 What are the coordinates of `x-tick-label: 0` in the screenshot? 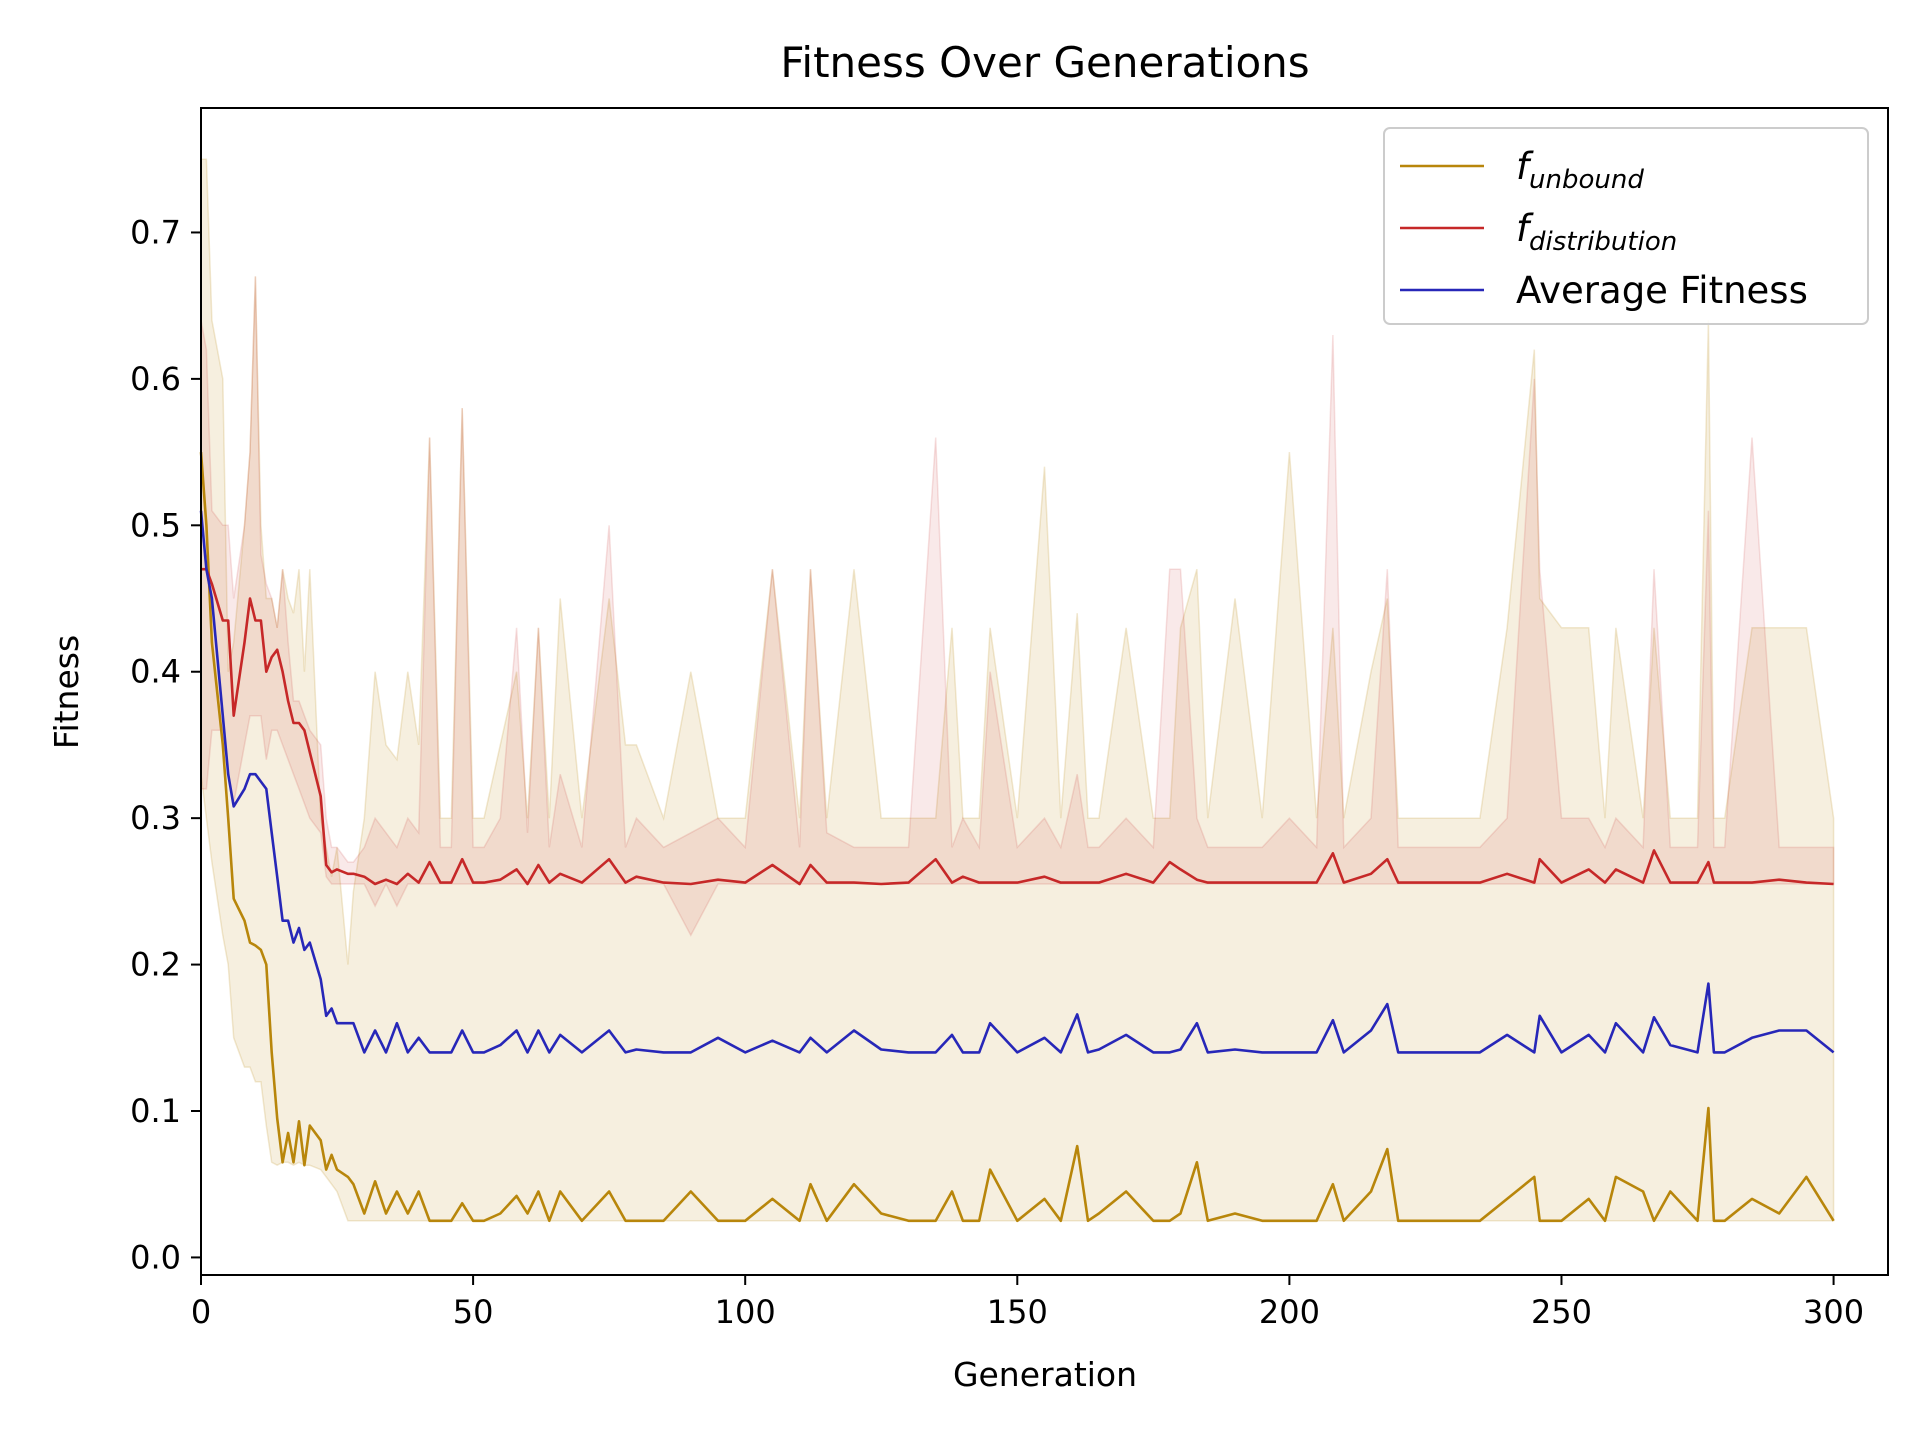 It's located at (201, 1312).